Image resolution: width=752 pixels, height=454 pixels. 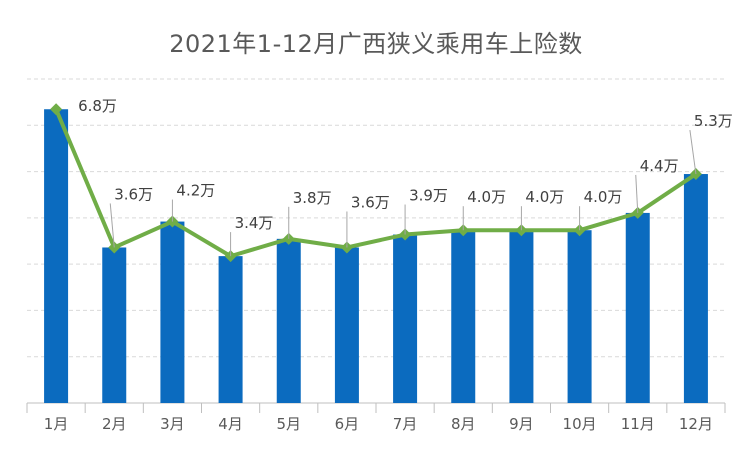 I want to click on x-tick-label: 12月, so click(x=696, y=424).